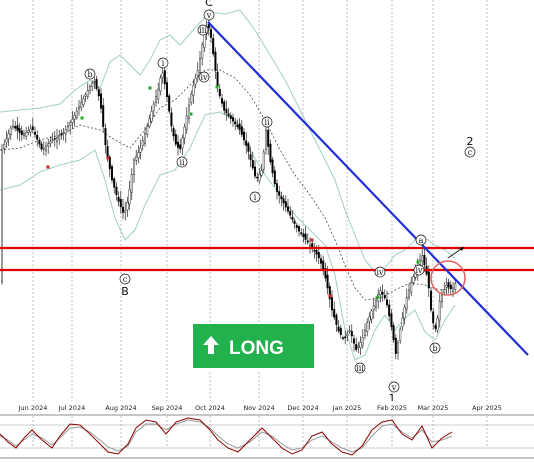 The width and height of the screenshot is (534, 462). I want to click on wave-label-iv-2: iv, so click(380, 272).